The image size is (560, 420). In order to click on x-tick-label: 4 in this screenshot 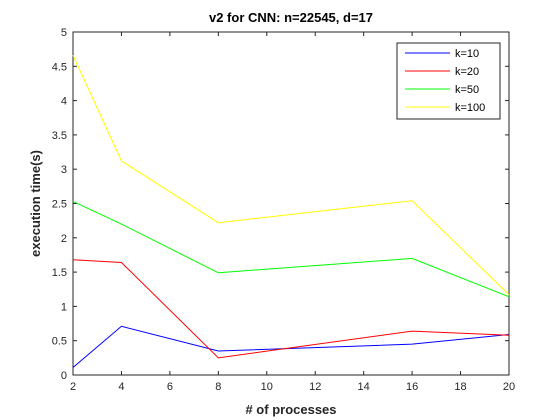, I will do `click(121, 387)`.